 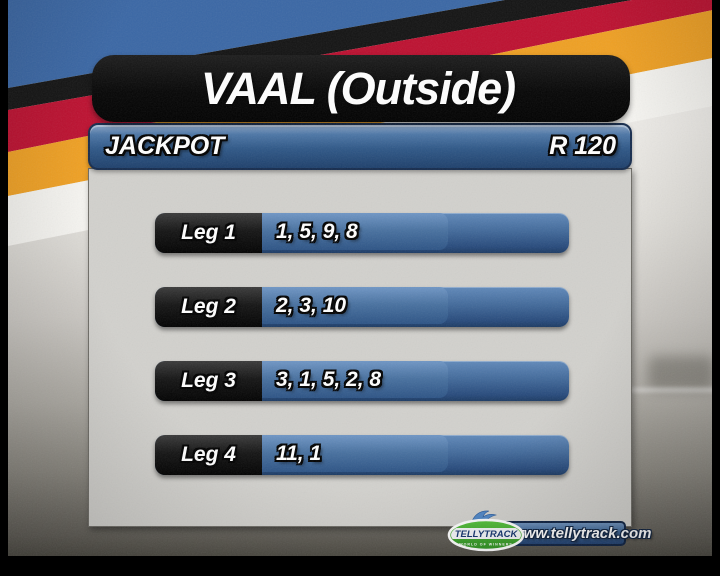 I want to click on leg-1-label: Leg 1, so click(x=208, y=232).